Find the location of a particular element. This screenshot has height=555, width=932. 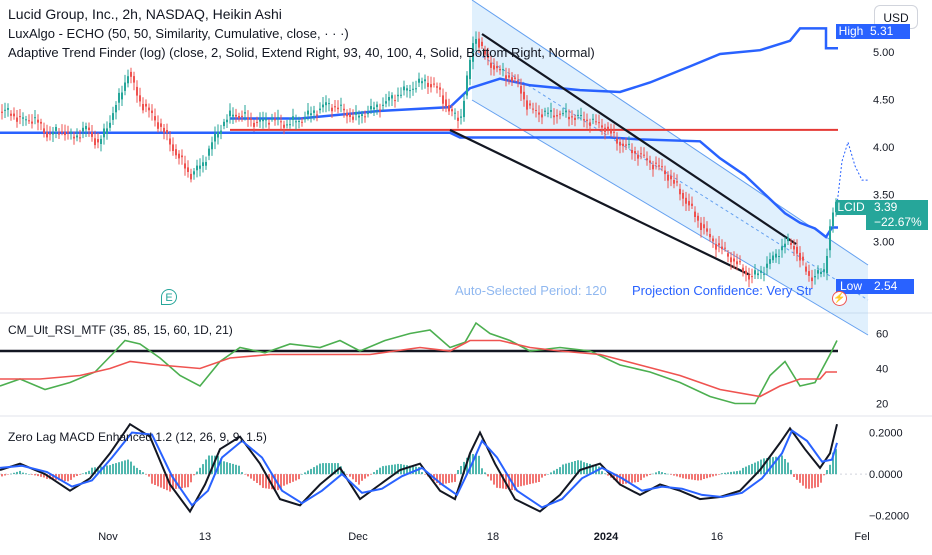

price-axis-label: 4.50 is located at coordinates (883, 101).